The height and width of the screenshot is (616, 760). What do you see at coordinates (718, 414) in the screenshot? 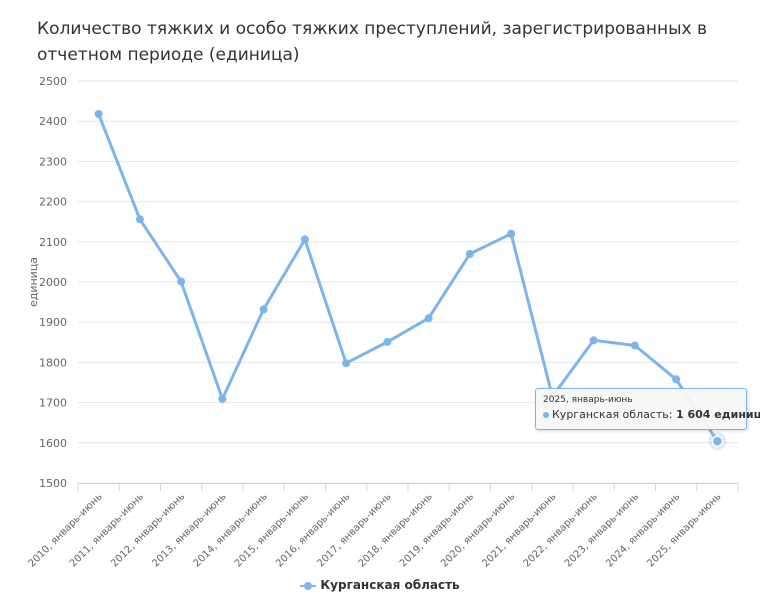
I see `tooltip-value: 1 604 единица` at bounding box center [718, 414].